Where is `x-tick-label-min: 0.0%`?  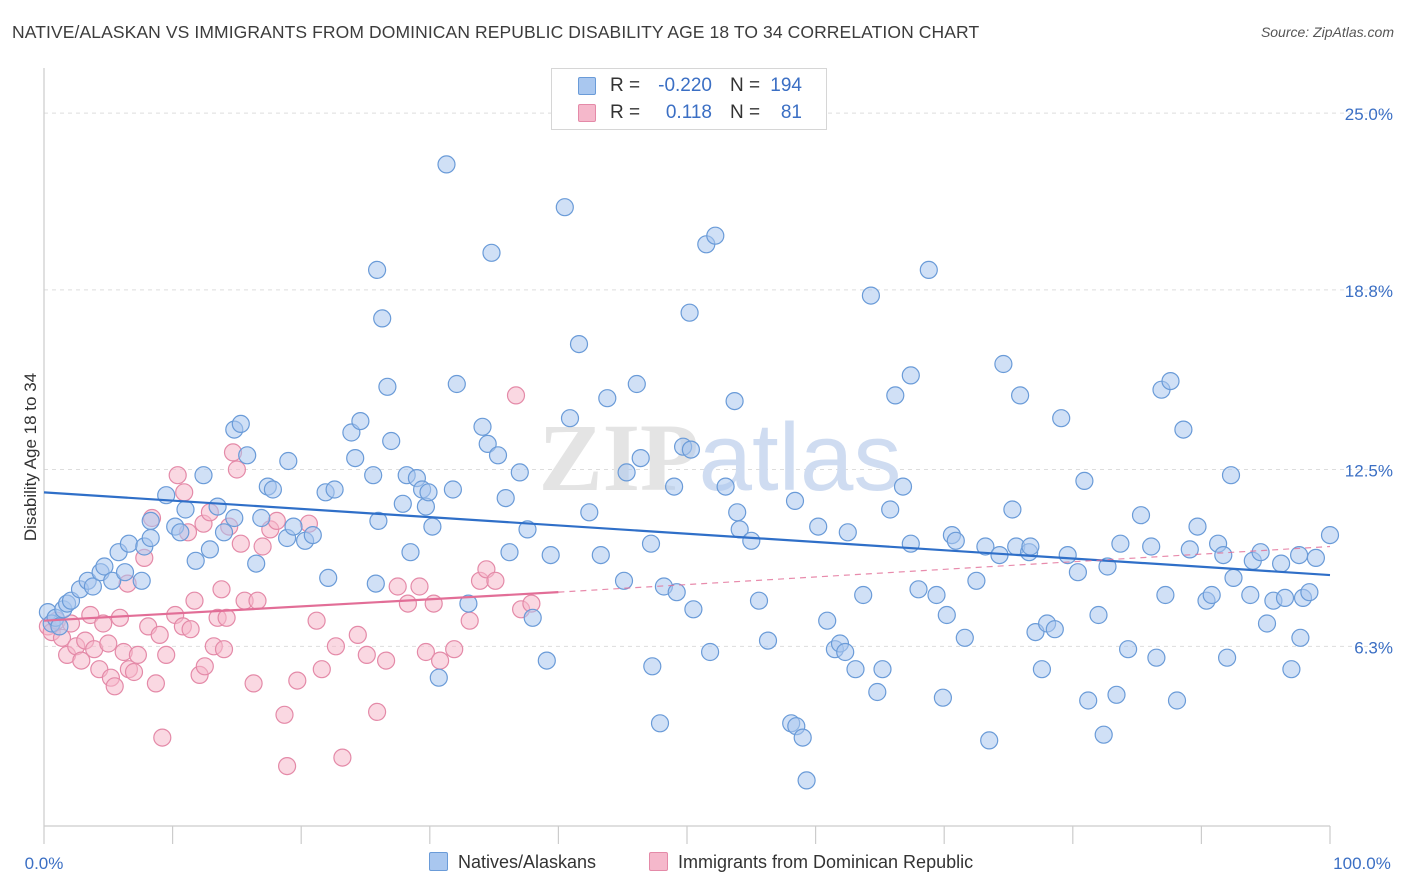
x-tick-label-min: 0.0% is located at coordinates (44, 863).